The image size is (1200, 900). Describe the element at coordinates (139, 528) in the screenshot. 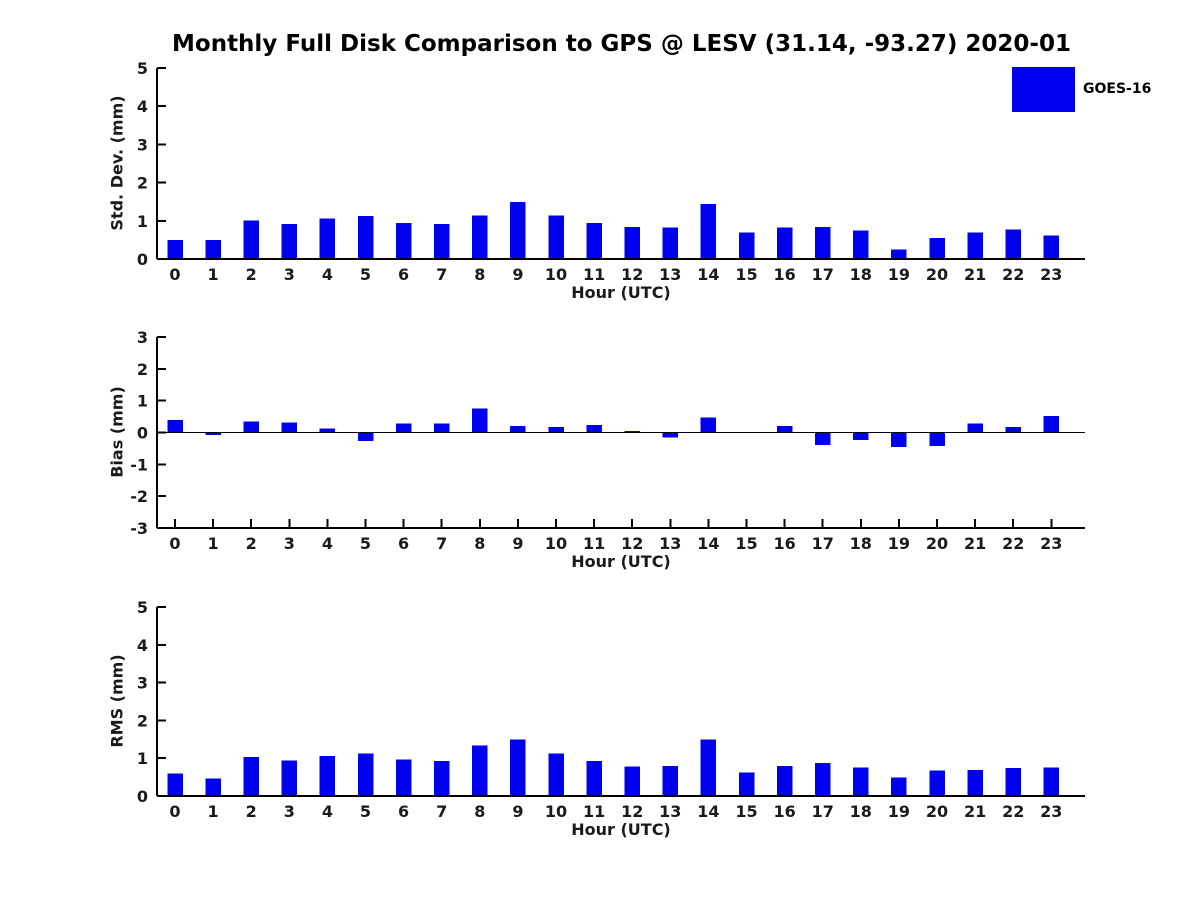

I see `y-tick-label: -3` at that location.